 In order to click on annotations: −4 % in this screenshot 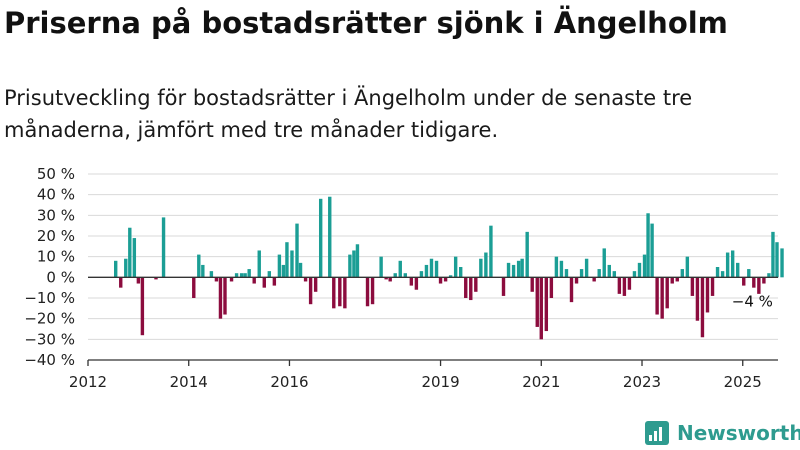, I will do `click(752, 302)`.